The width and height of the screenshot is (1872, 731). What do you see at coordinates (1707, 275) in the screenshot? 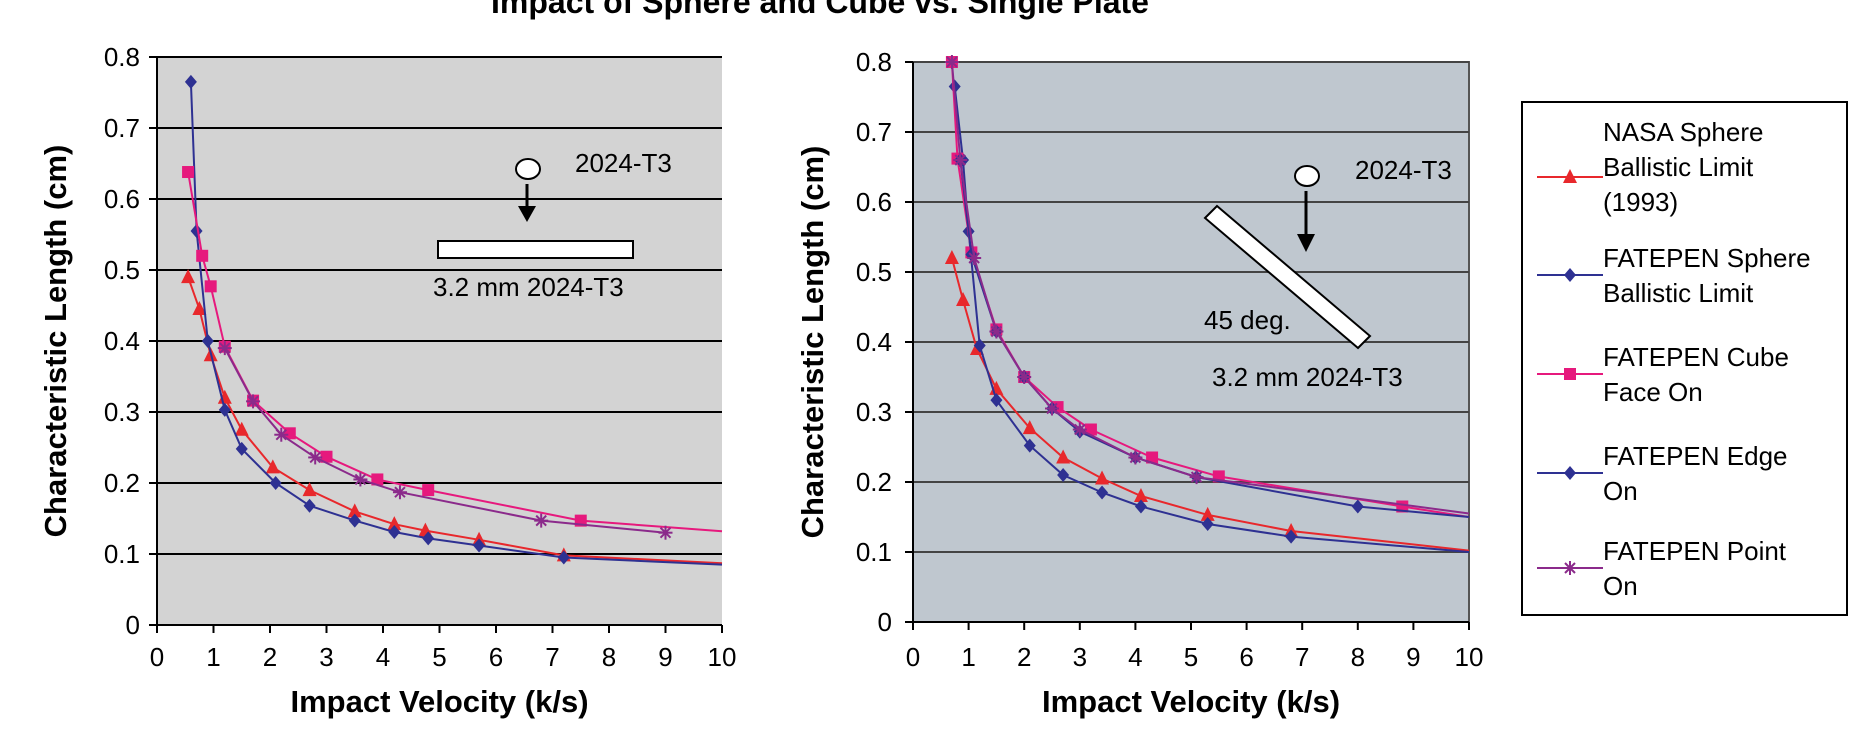
I see `legend-label-fatepen-sphere: FATEPEN Sphere Ballistic Limit` at bounding box center [1707, 275].